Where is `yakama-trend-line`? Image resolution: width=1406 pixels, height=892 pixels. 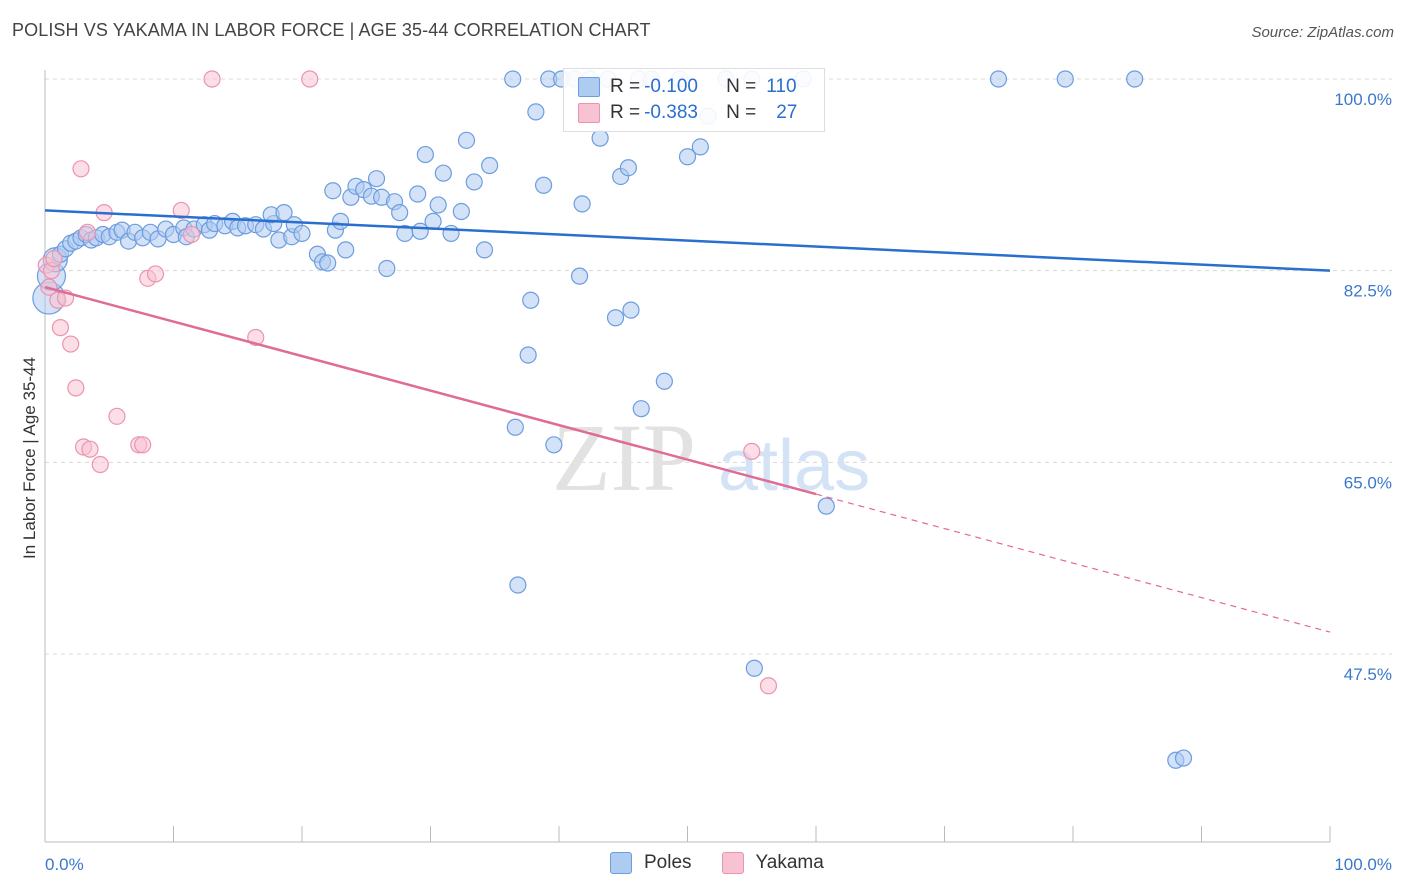 yakama-trend-line is located at coordinates (430, 390).